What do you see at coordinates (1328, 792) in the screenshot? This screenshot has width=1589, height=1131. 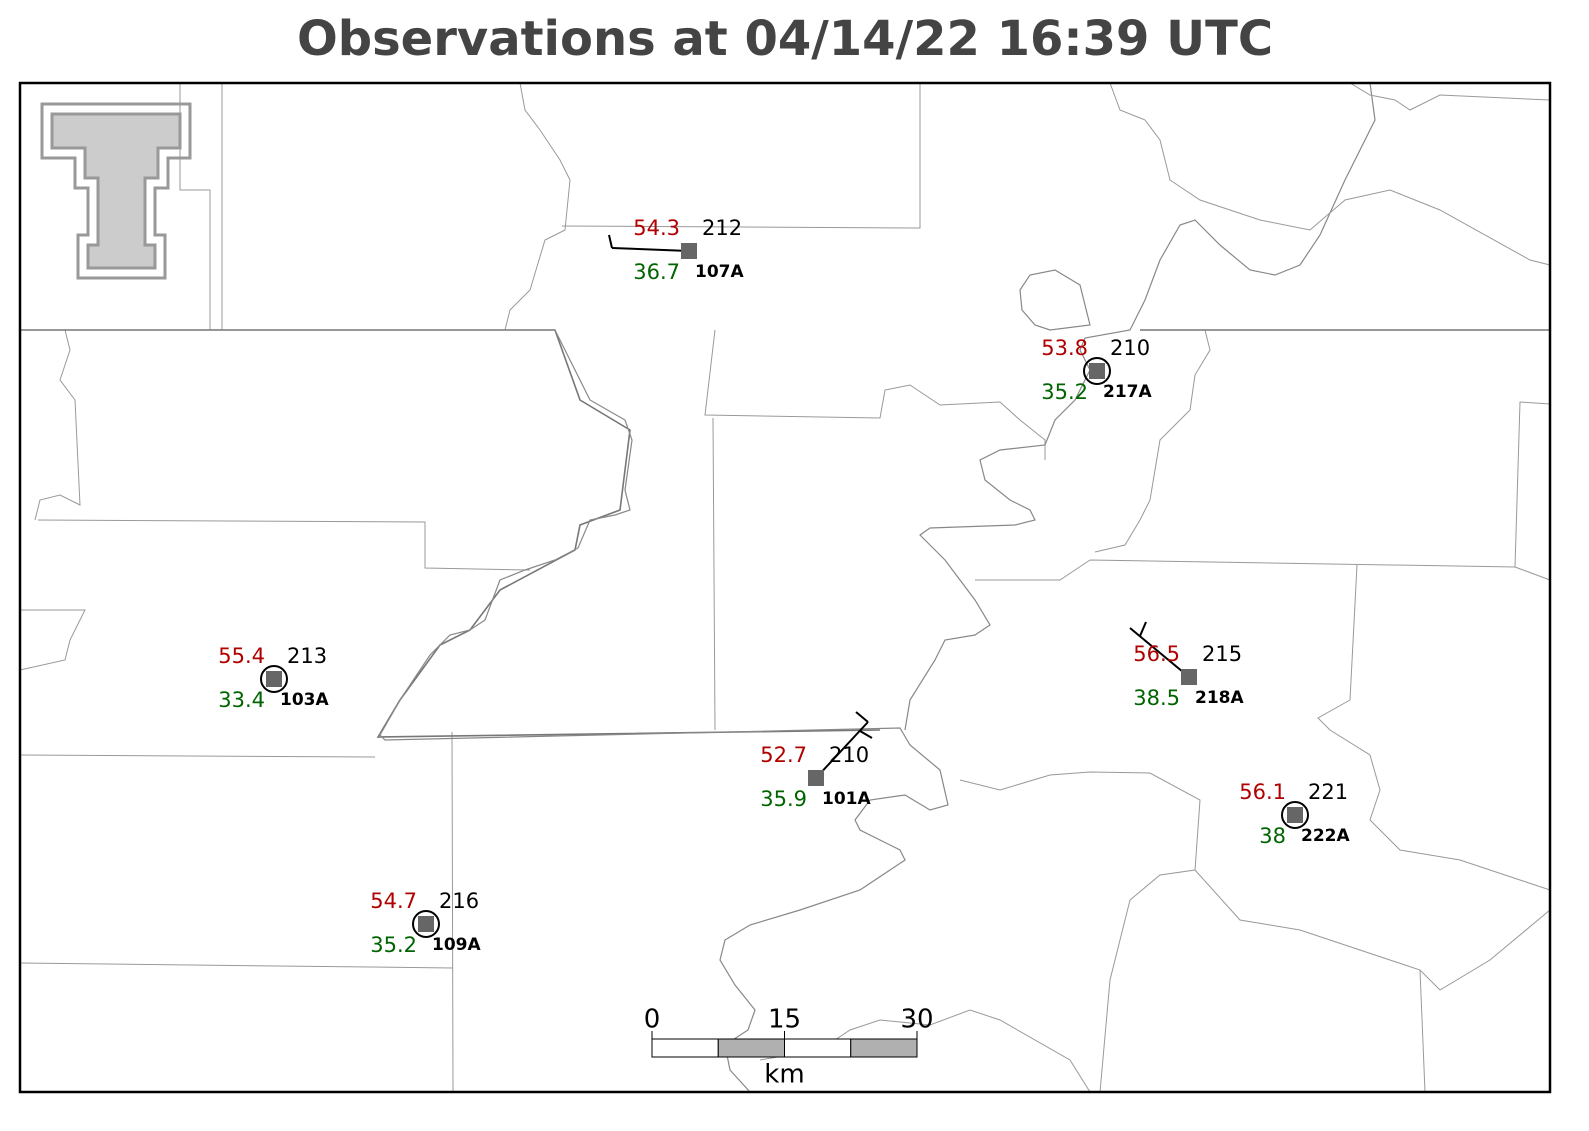 I see `station-code: 221` at bounding box center [1328, 792].